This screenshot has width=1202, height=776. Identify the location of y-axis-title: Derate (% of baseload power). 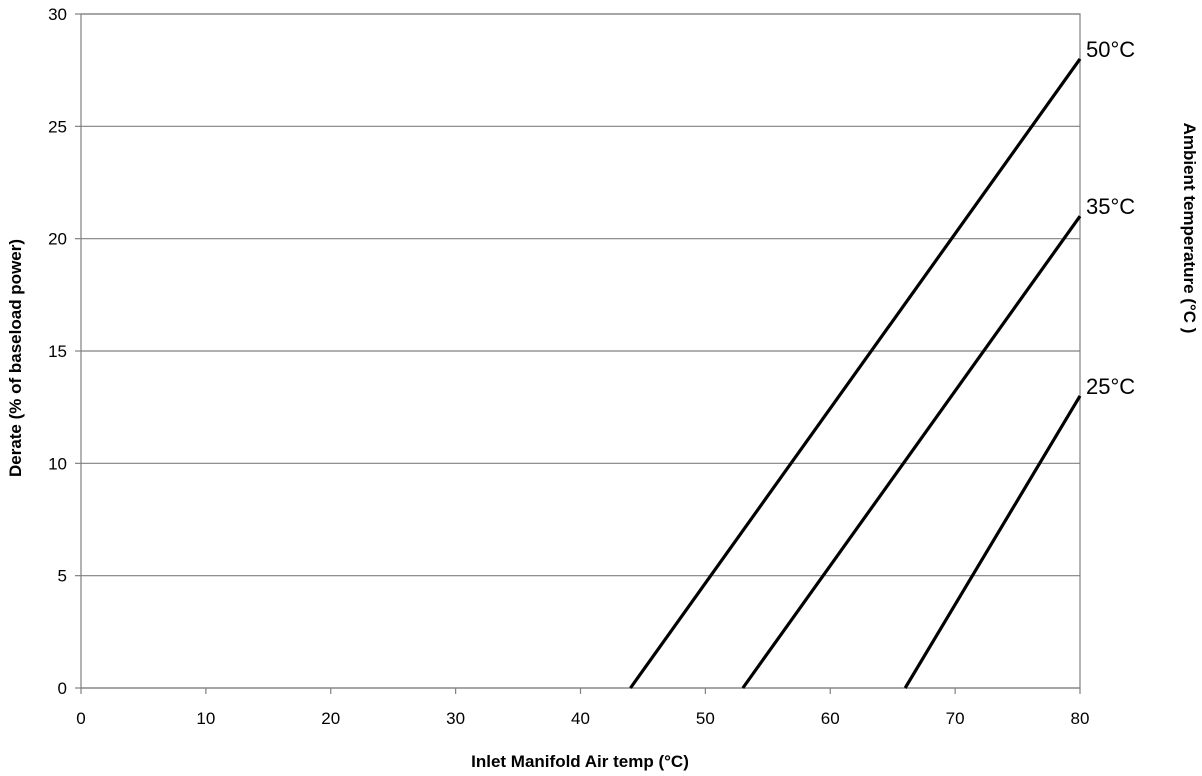
(15, 358).